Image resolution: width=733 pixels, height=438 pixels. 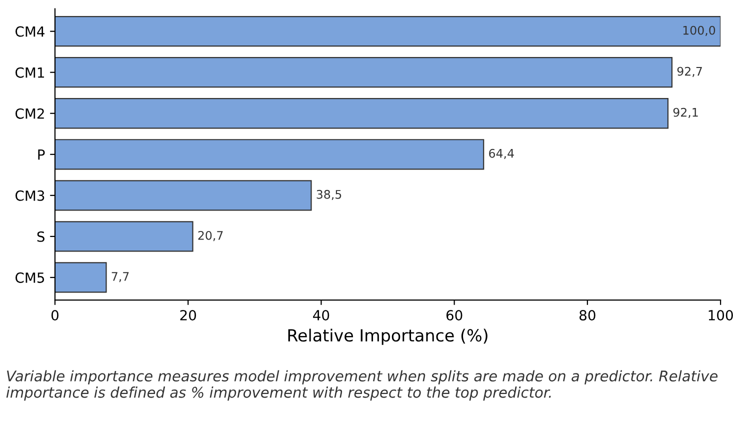 I want to click on data-label: 38,5, so click(x=329, y=195).